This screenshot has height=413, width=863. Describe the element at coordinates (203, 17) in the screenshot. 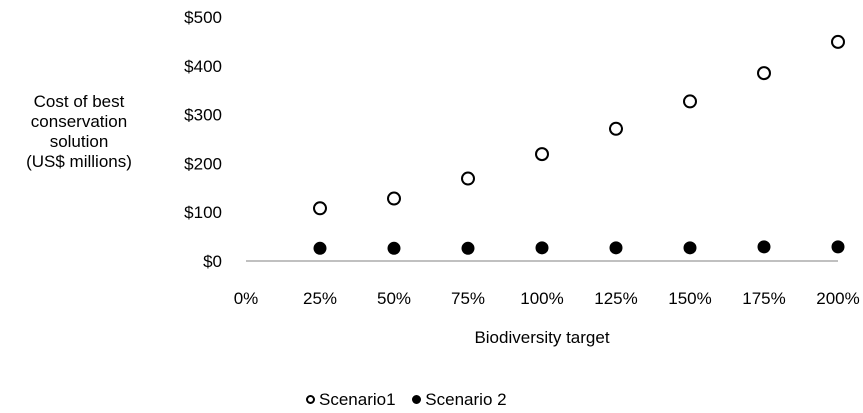

I see `y-tick-label: $500` at that location.